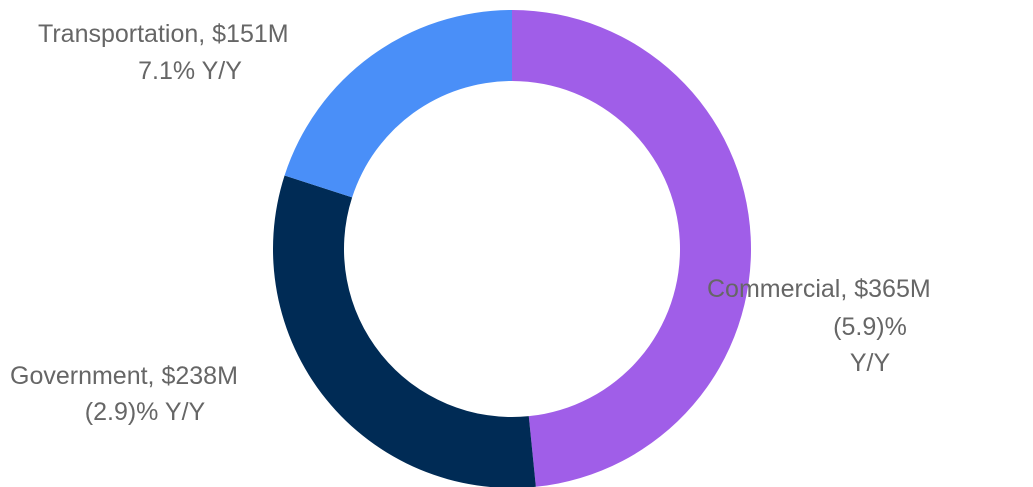  I want to click on slice-change: (2.9)% Y/Y, so click(145, 412).